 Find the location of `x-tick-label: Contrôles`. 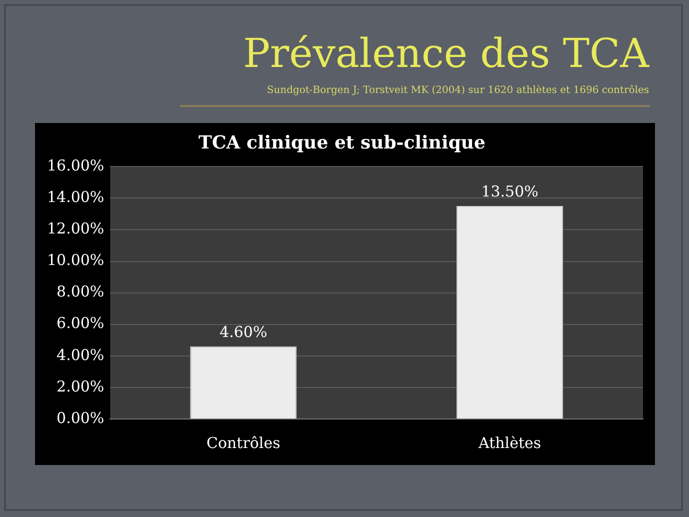

x-tick-label: Contrôles is located at coordinates (243, 443).